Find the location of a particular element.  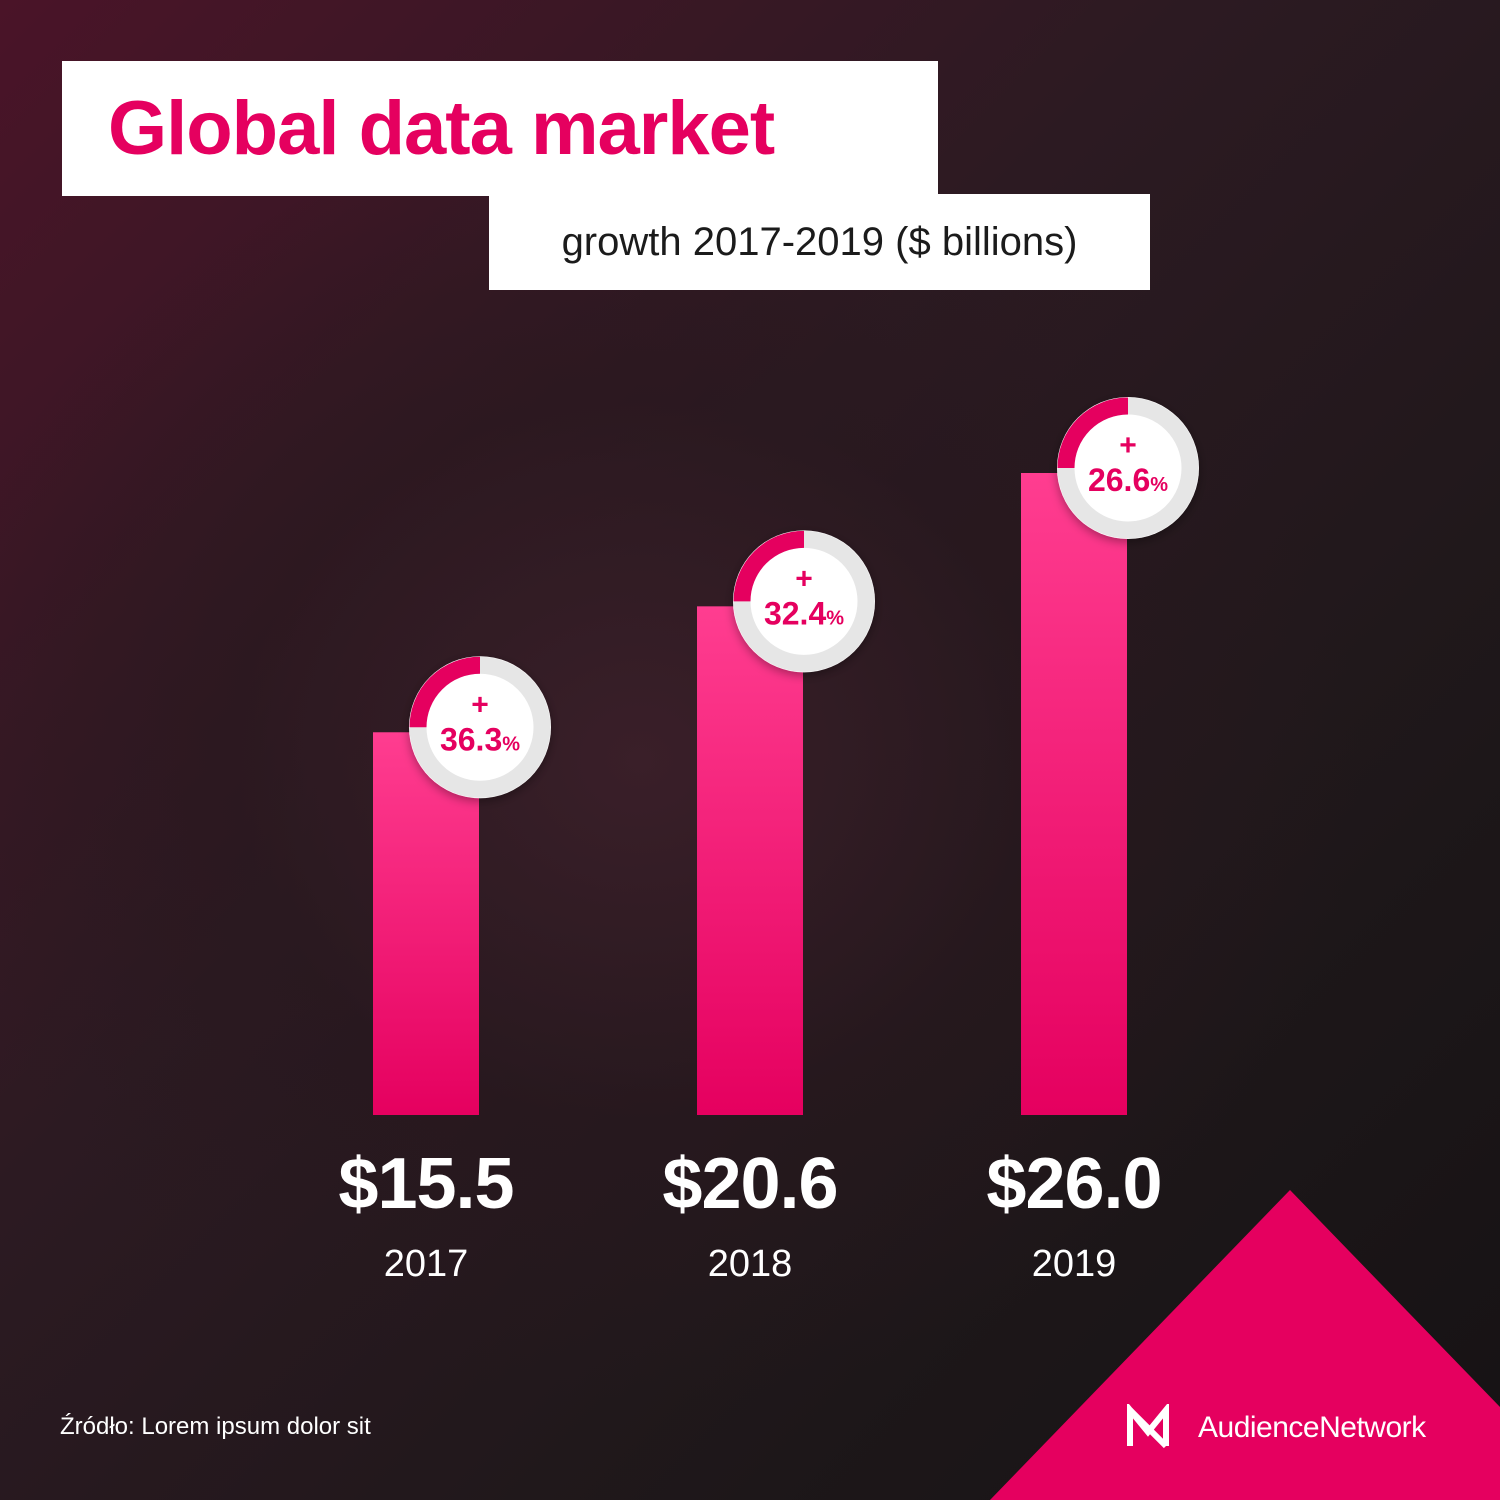

value-label-2017: $15.5 is located at coordinates (425, 1184).